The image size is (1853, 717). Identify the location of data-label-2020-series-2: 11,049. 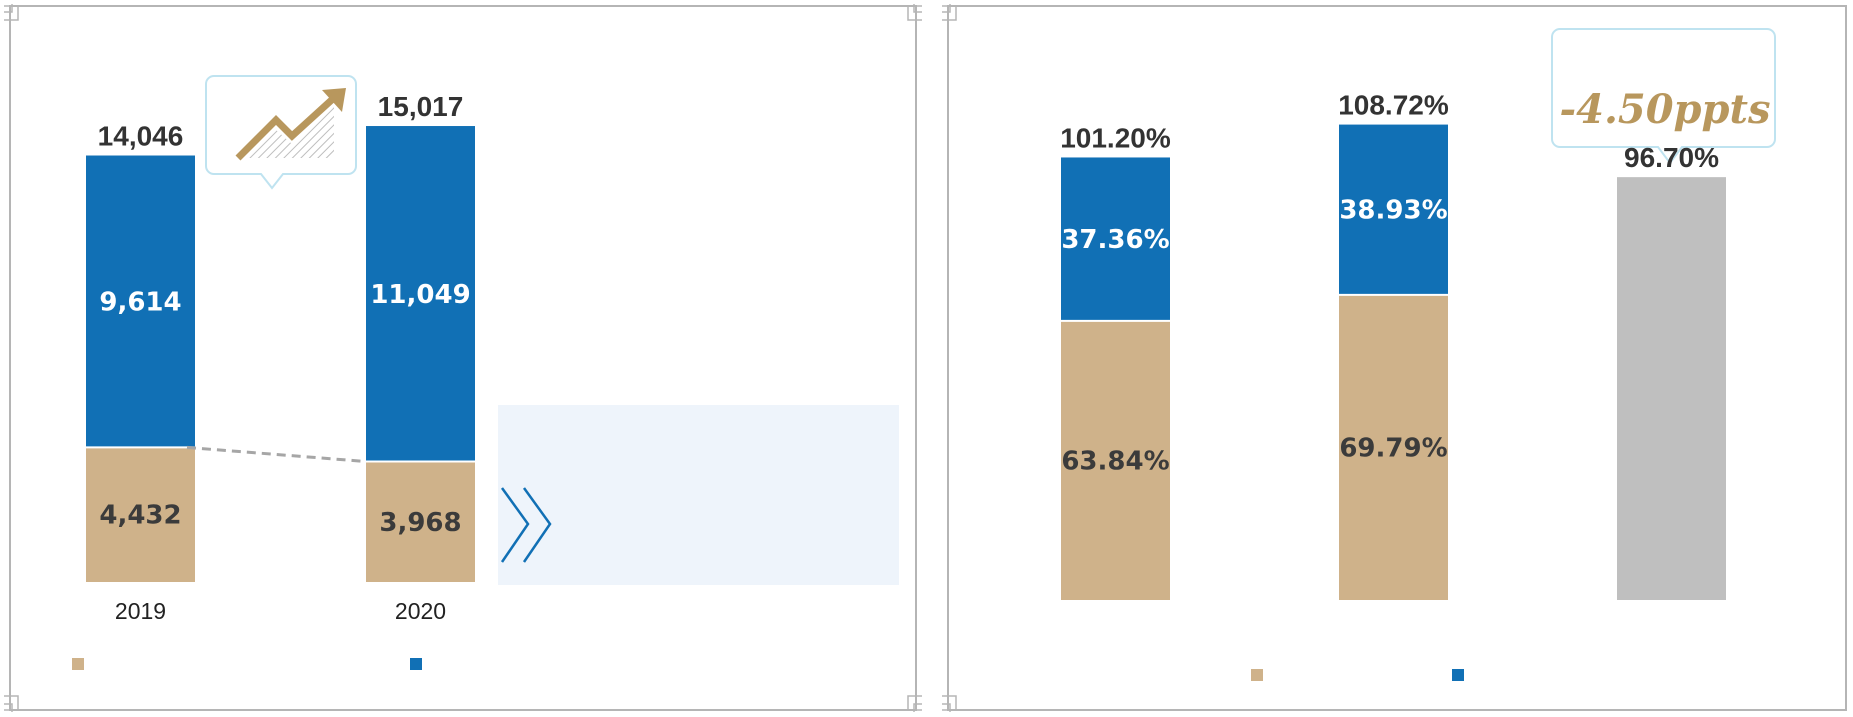
(420, 295).